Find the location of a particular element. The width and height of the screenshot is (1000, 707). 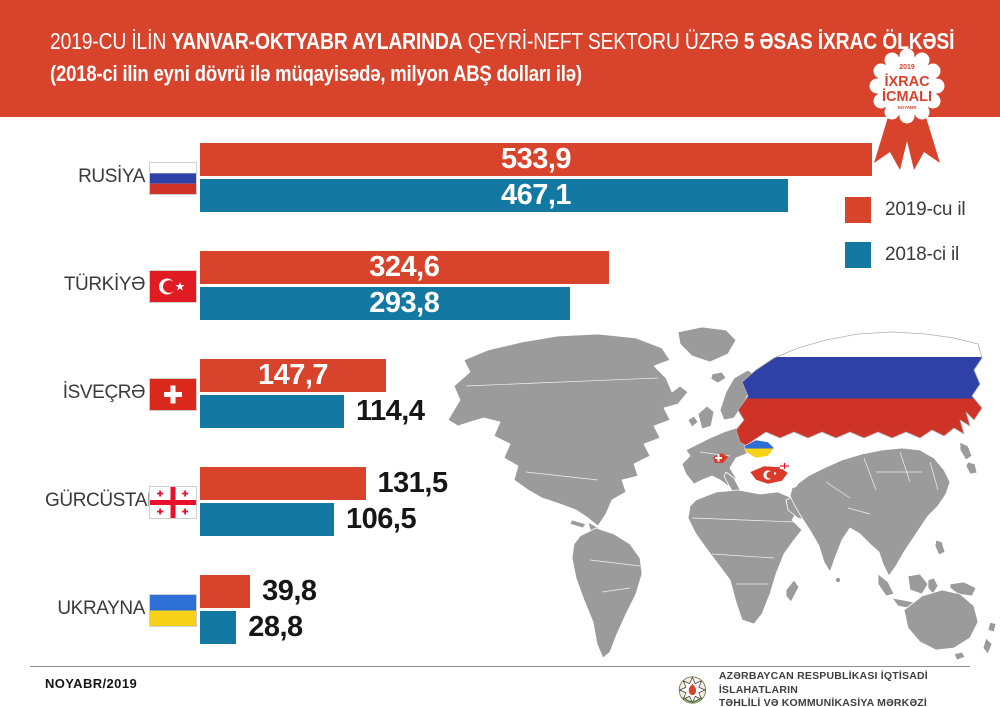

bar-2018: 293,8 is located at coordinates (385, 303).